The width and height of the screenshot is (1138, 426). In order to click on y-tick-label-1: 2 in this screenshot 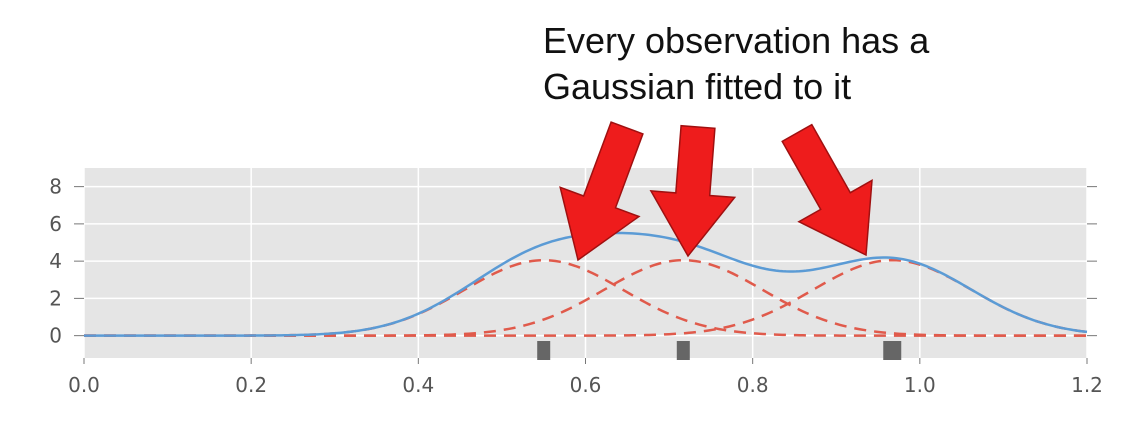, I will do `click(55, 298)`.